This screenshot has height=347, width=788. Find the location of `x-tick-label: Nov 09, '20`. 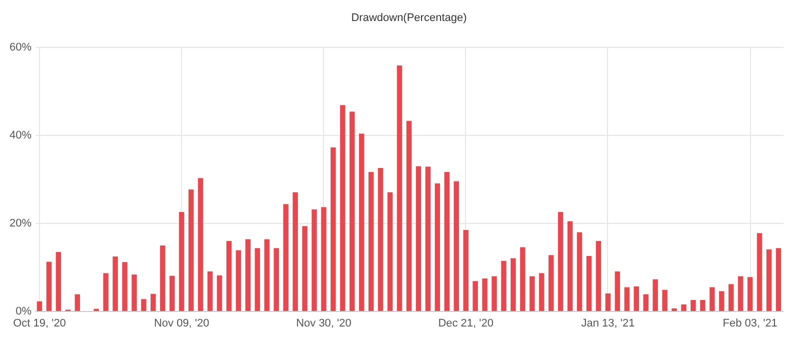

x-tick-label: Nov 09, '20 is located at coordinates (182, 324).